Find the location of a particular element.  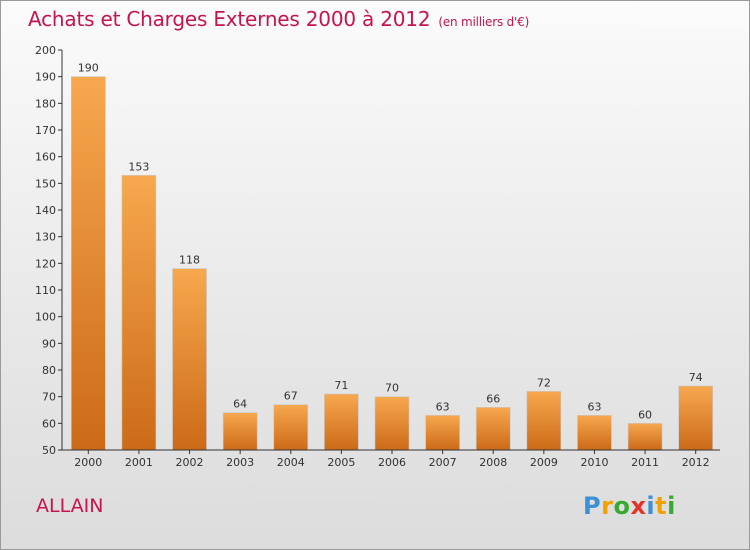

logo-letter: r is located at coordinates (607, 506).